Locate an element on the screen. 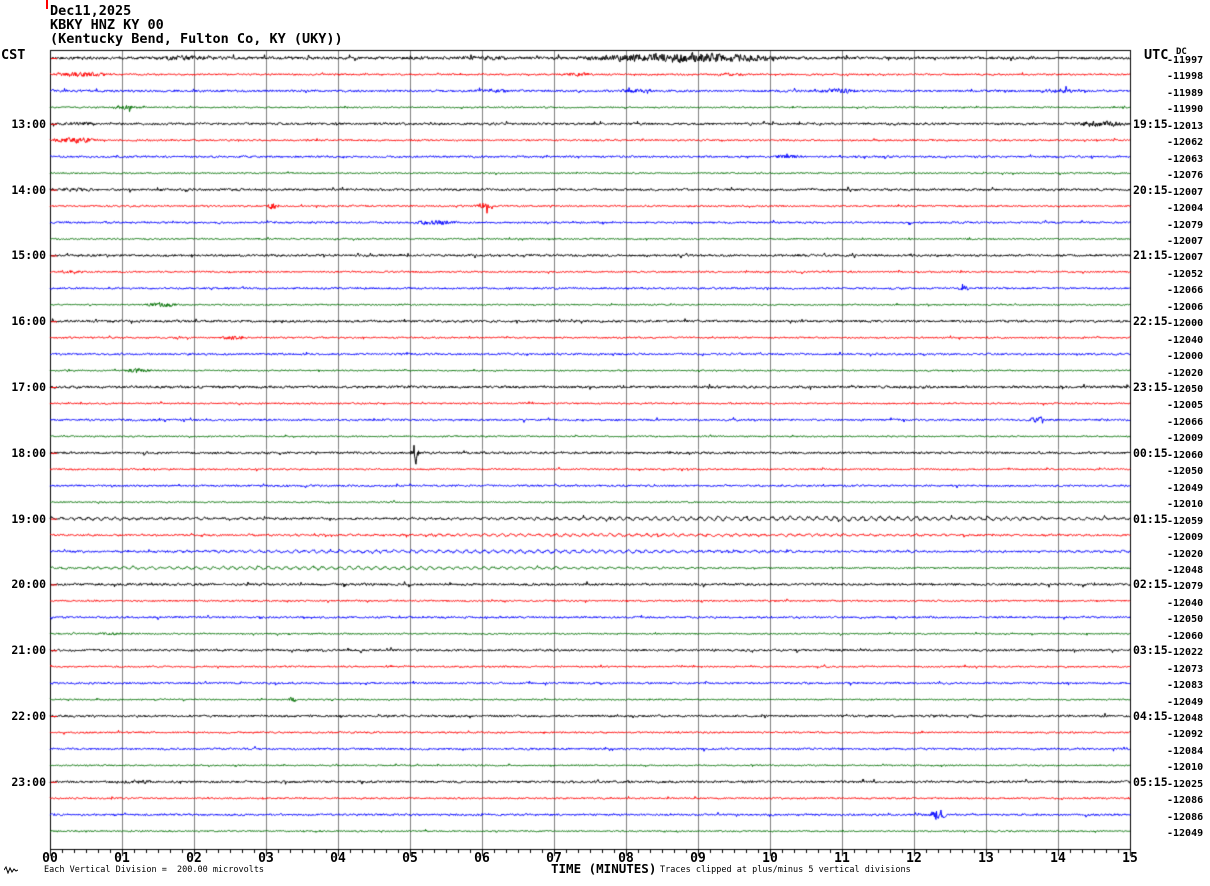  title-date: Dec11,2025 is located at coordinates (91, 11).